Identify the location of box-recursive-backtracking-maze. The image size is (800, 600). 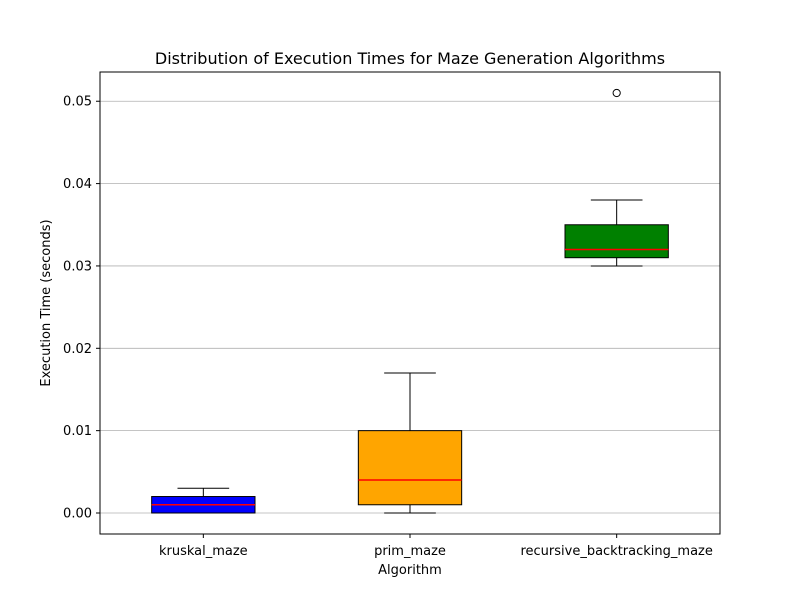
(616, 177).